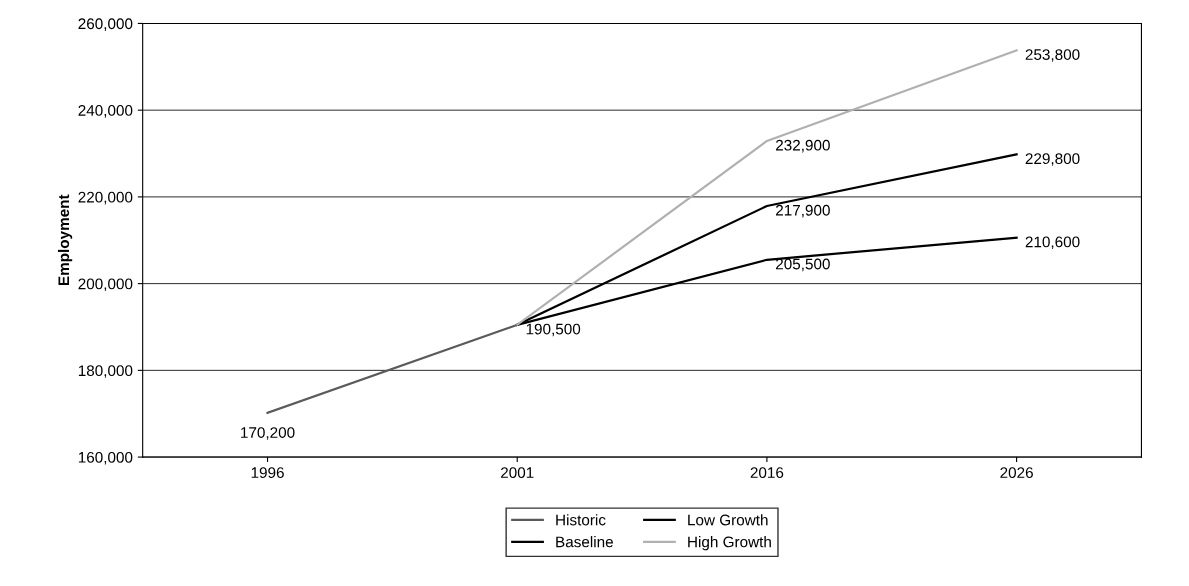 The width and height of the screenshot is (1189, 586). I want to click on data-label: 170,200, so click(268, 433).